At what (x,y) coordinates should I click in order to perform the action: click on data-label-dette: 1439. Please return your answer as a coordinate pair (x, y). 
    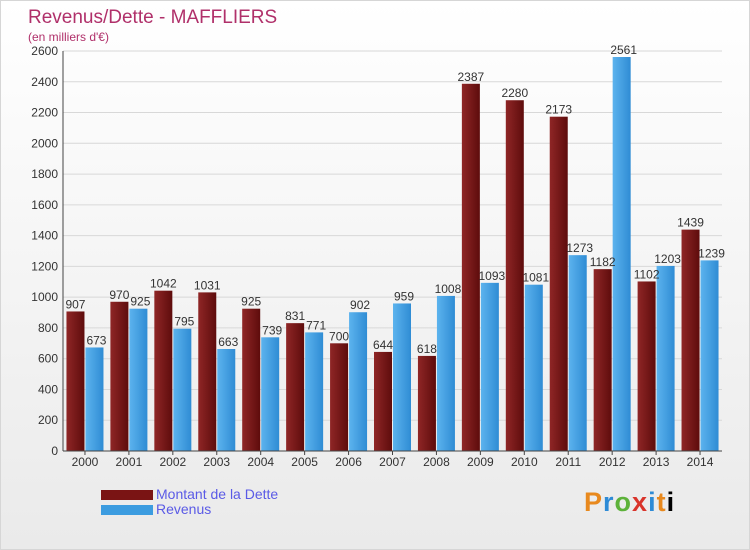
    Looking at the image, I should click on (690, 223).